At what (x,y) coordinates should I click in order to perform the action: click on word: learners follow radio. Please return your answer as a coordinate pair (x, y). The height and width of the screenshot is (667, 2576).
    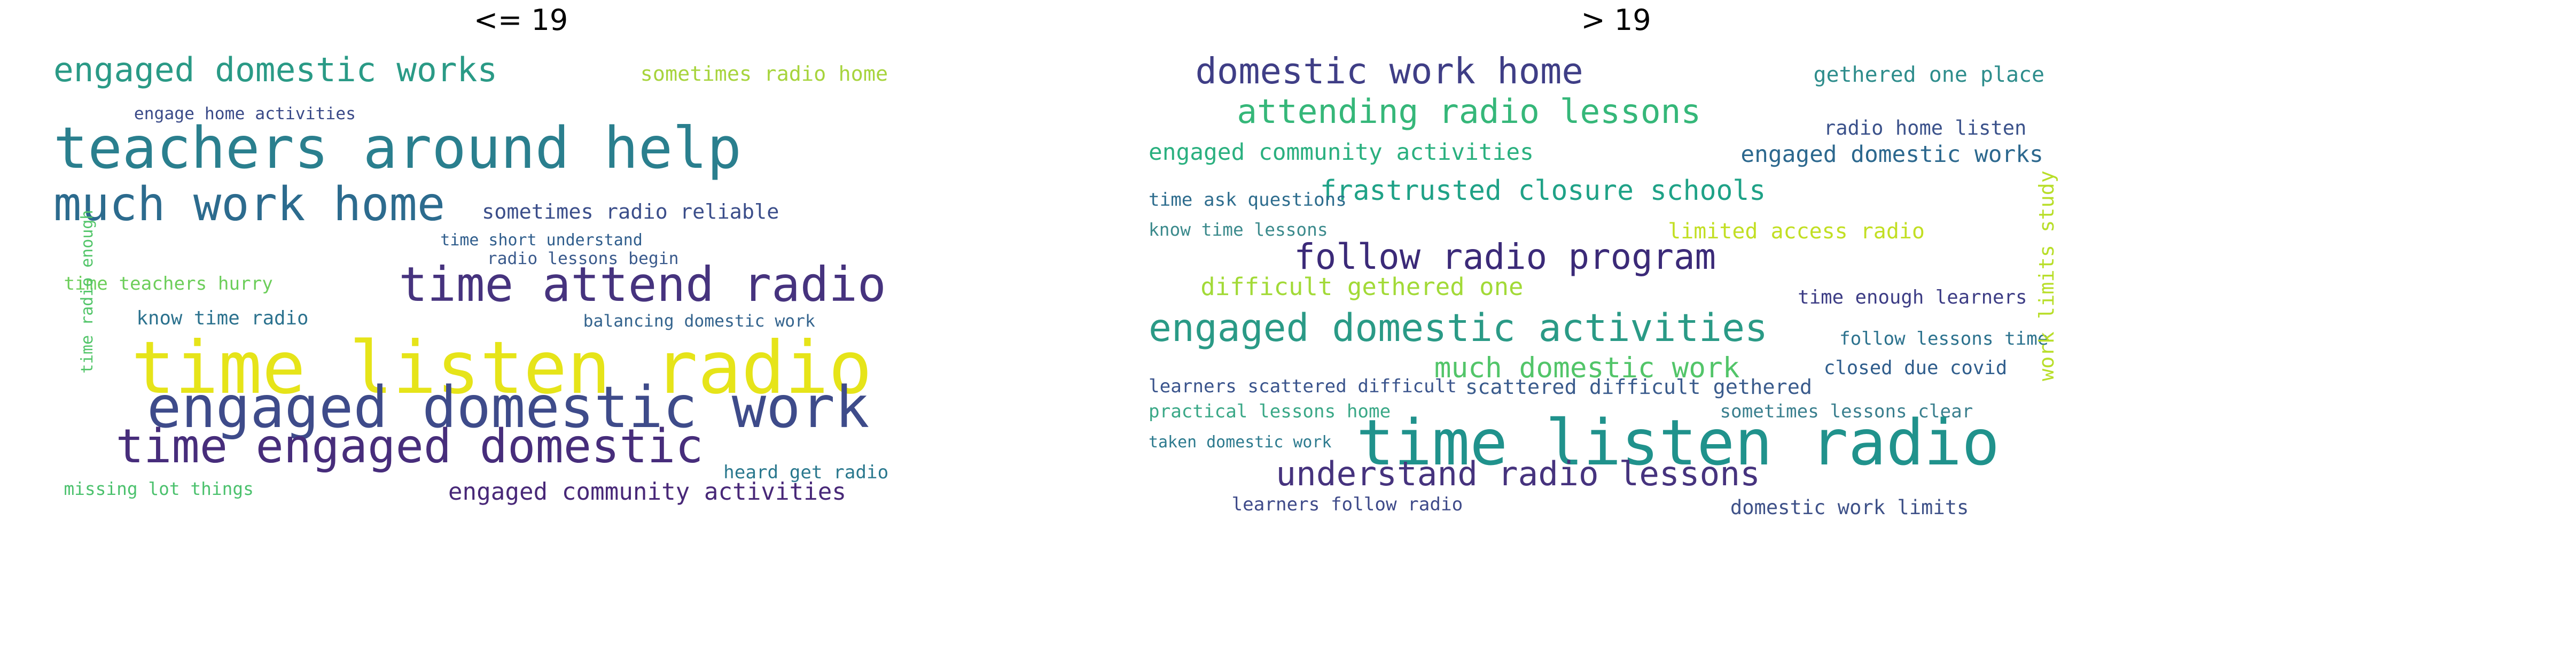
    Looking at the image, I should click on (1347, 505).